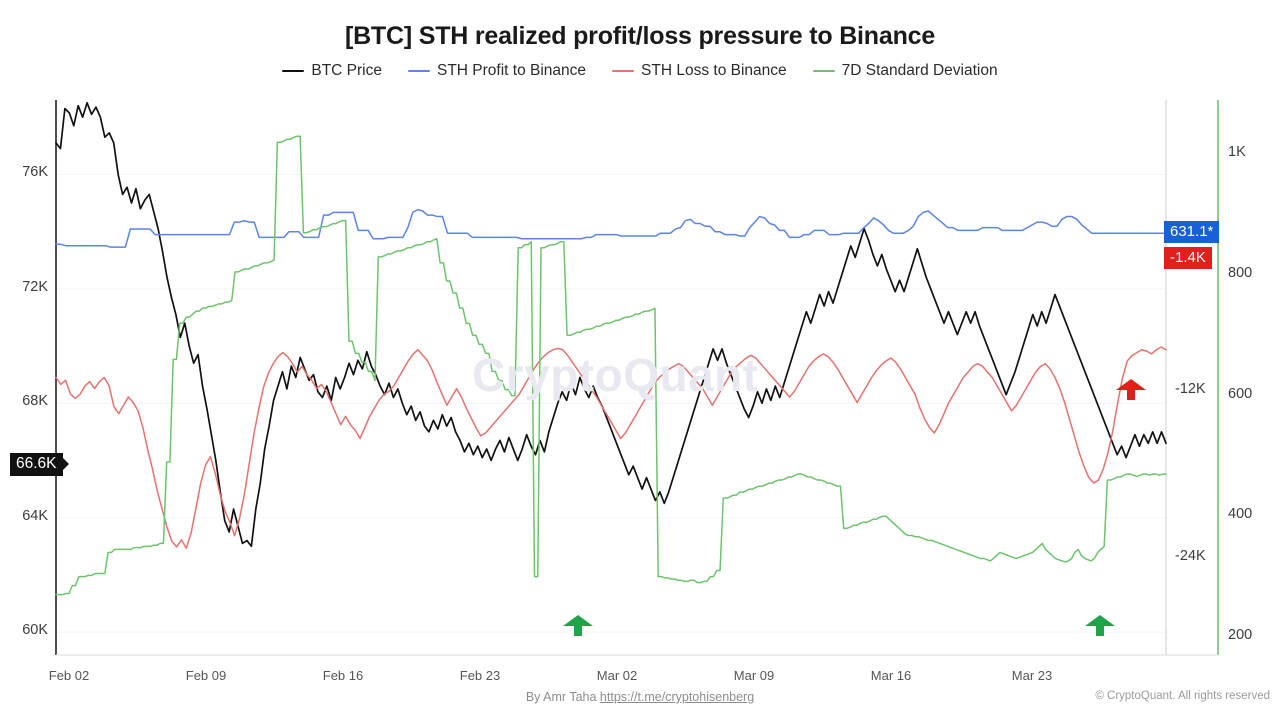 The width and height of the screenshot is (1280, 720). Describe the element at coordinates (1190, 389) in the screenshot. I see `y-tick-mid-0: -12K` at that location.